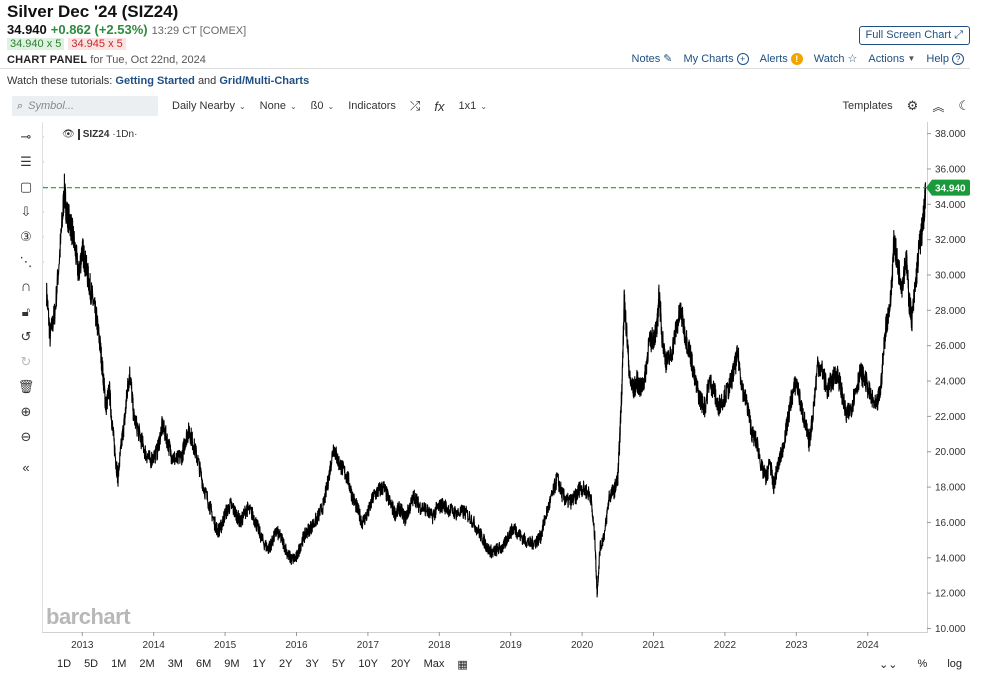 This screenshot has width=982, height=683. Describe the element at coordinates (97, 44) in the screenshot. I see `ask-badge: 34.945 x 5` at that location.